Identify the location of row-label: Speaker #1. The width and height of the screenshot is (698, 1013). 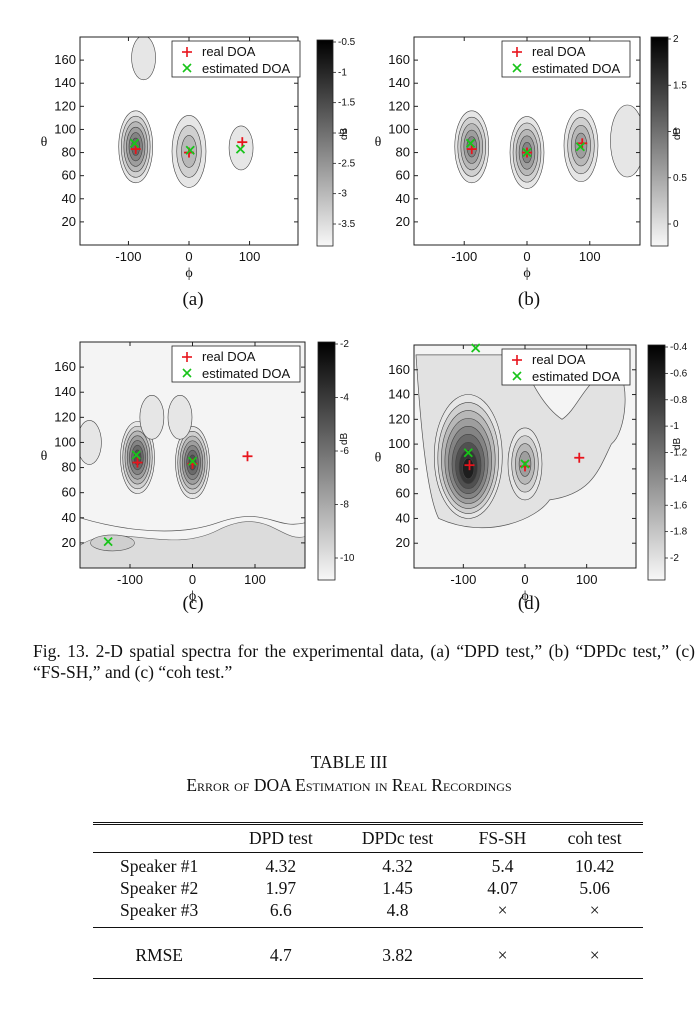
(159, 866).